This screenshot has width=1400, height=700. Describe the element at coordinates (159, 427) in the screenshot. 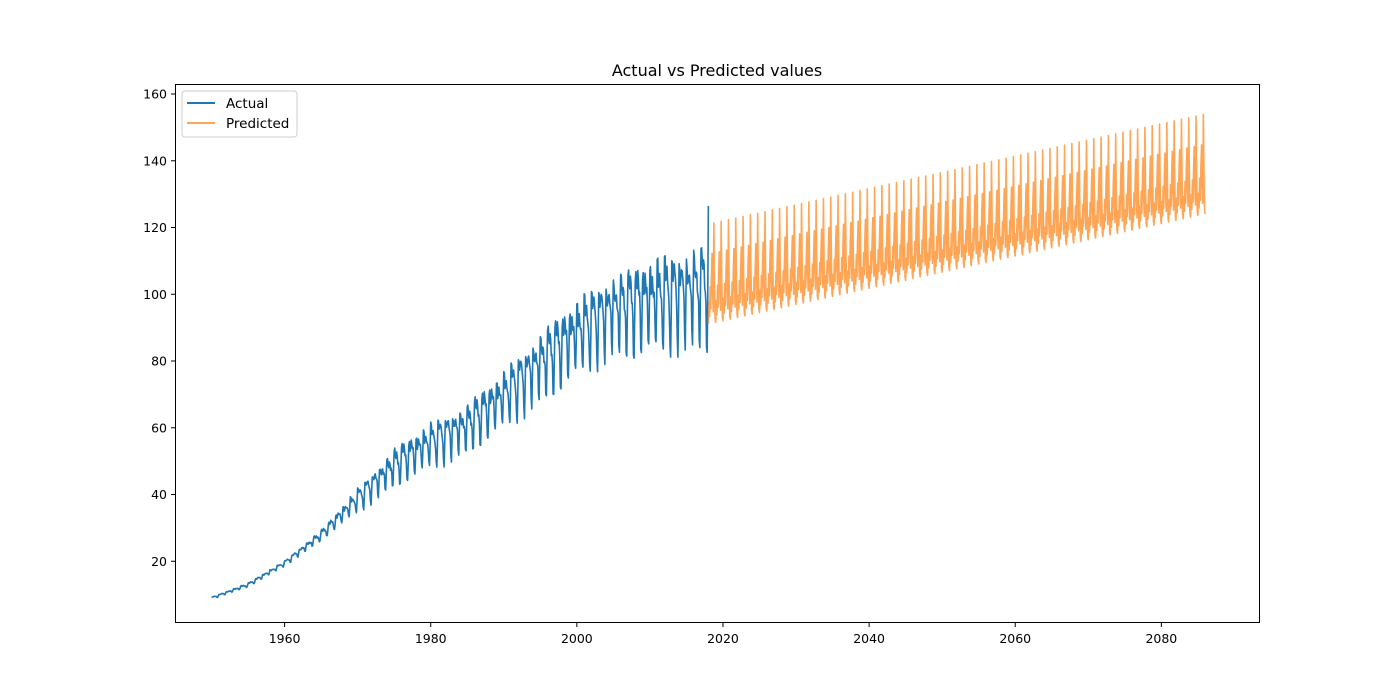

I see `y-tick-label: 60` at that location.